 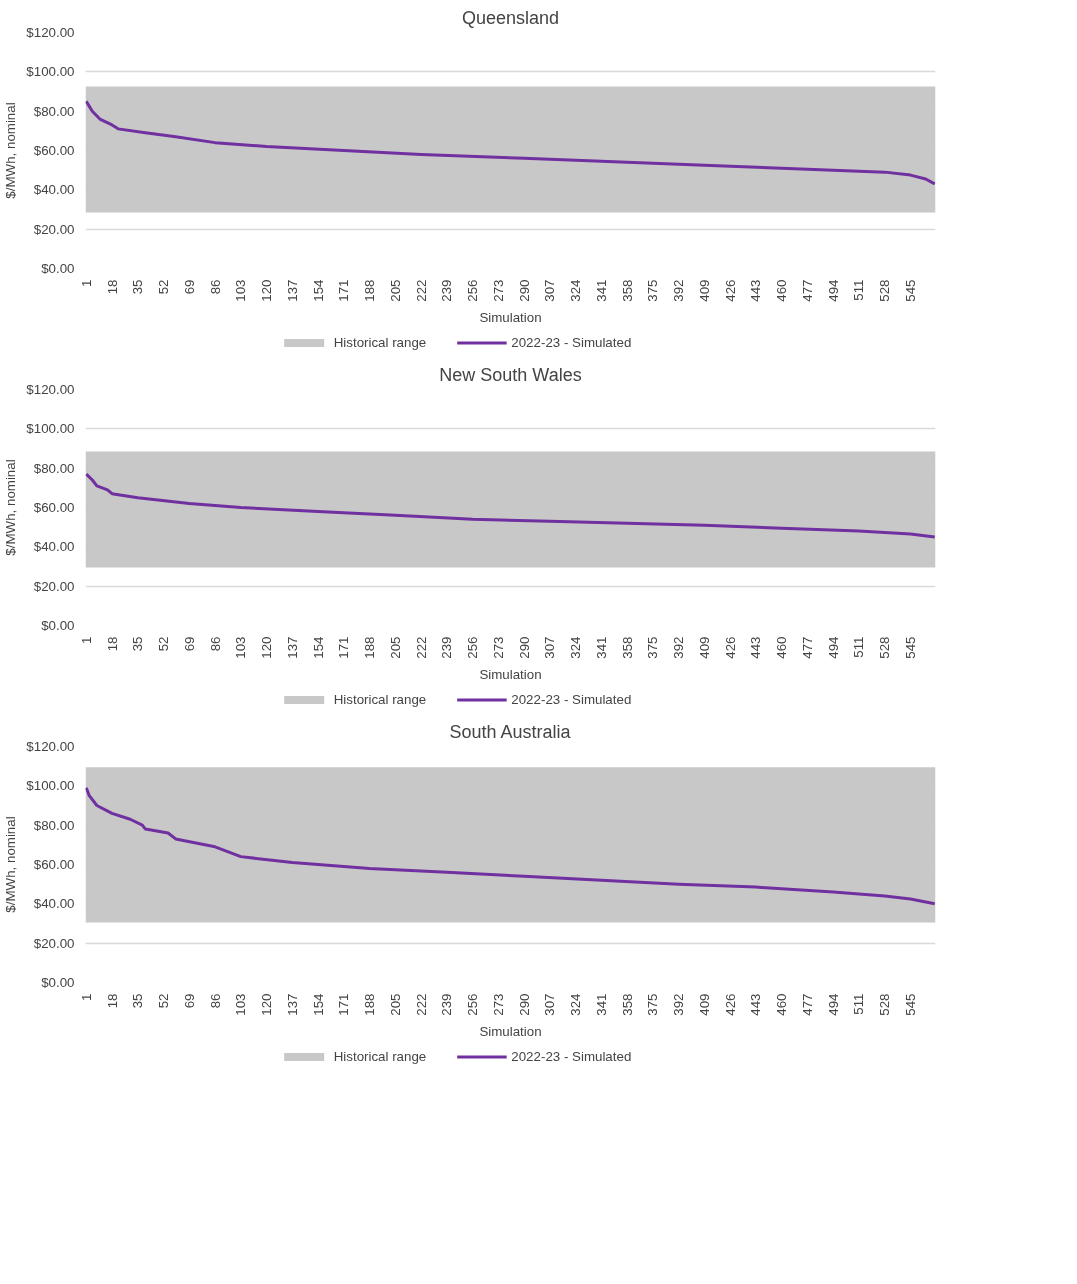 I want to click on chart-title: South Australia, so click(x=510, y=731).